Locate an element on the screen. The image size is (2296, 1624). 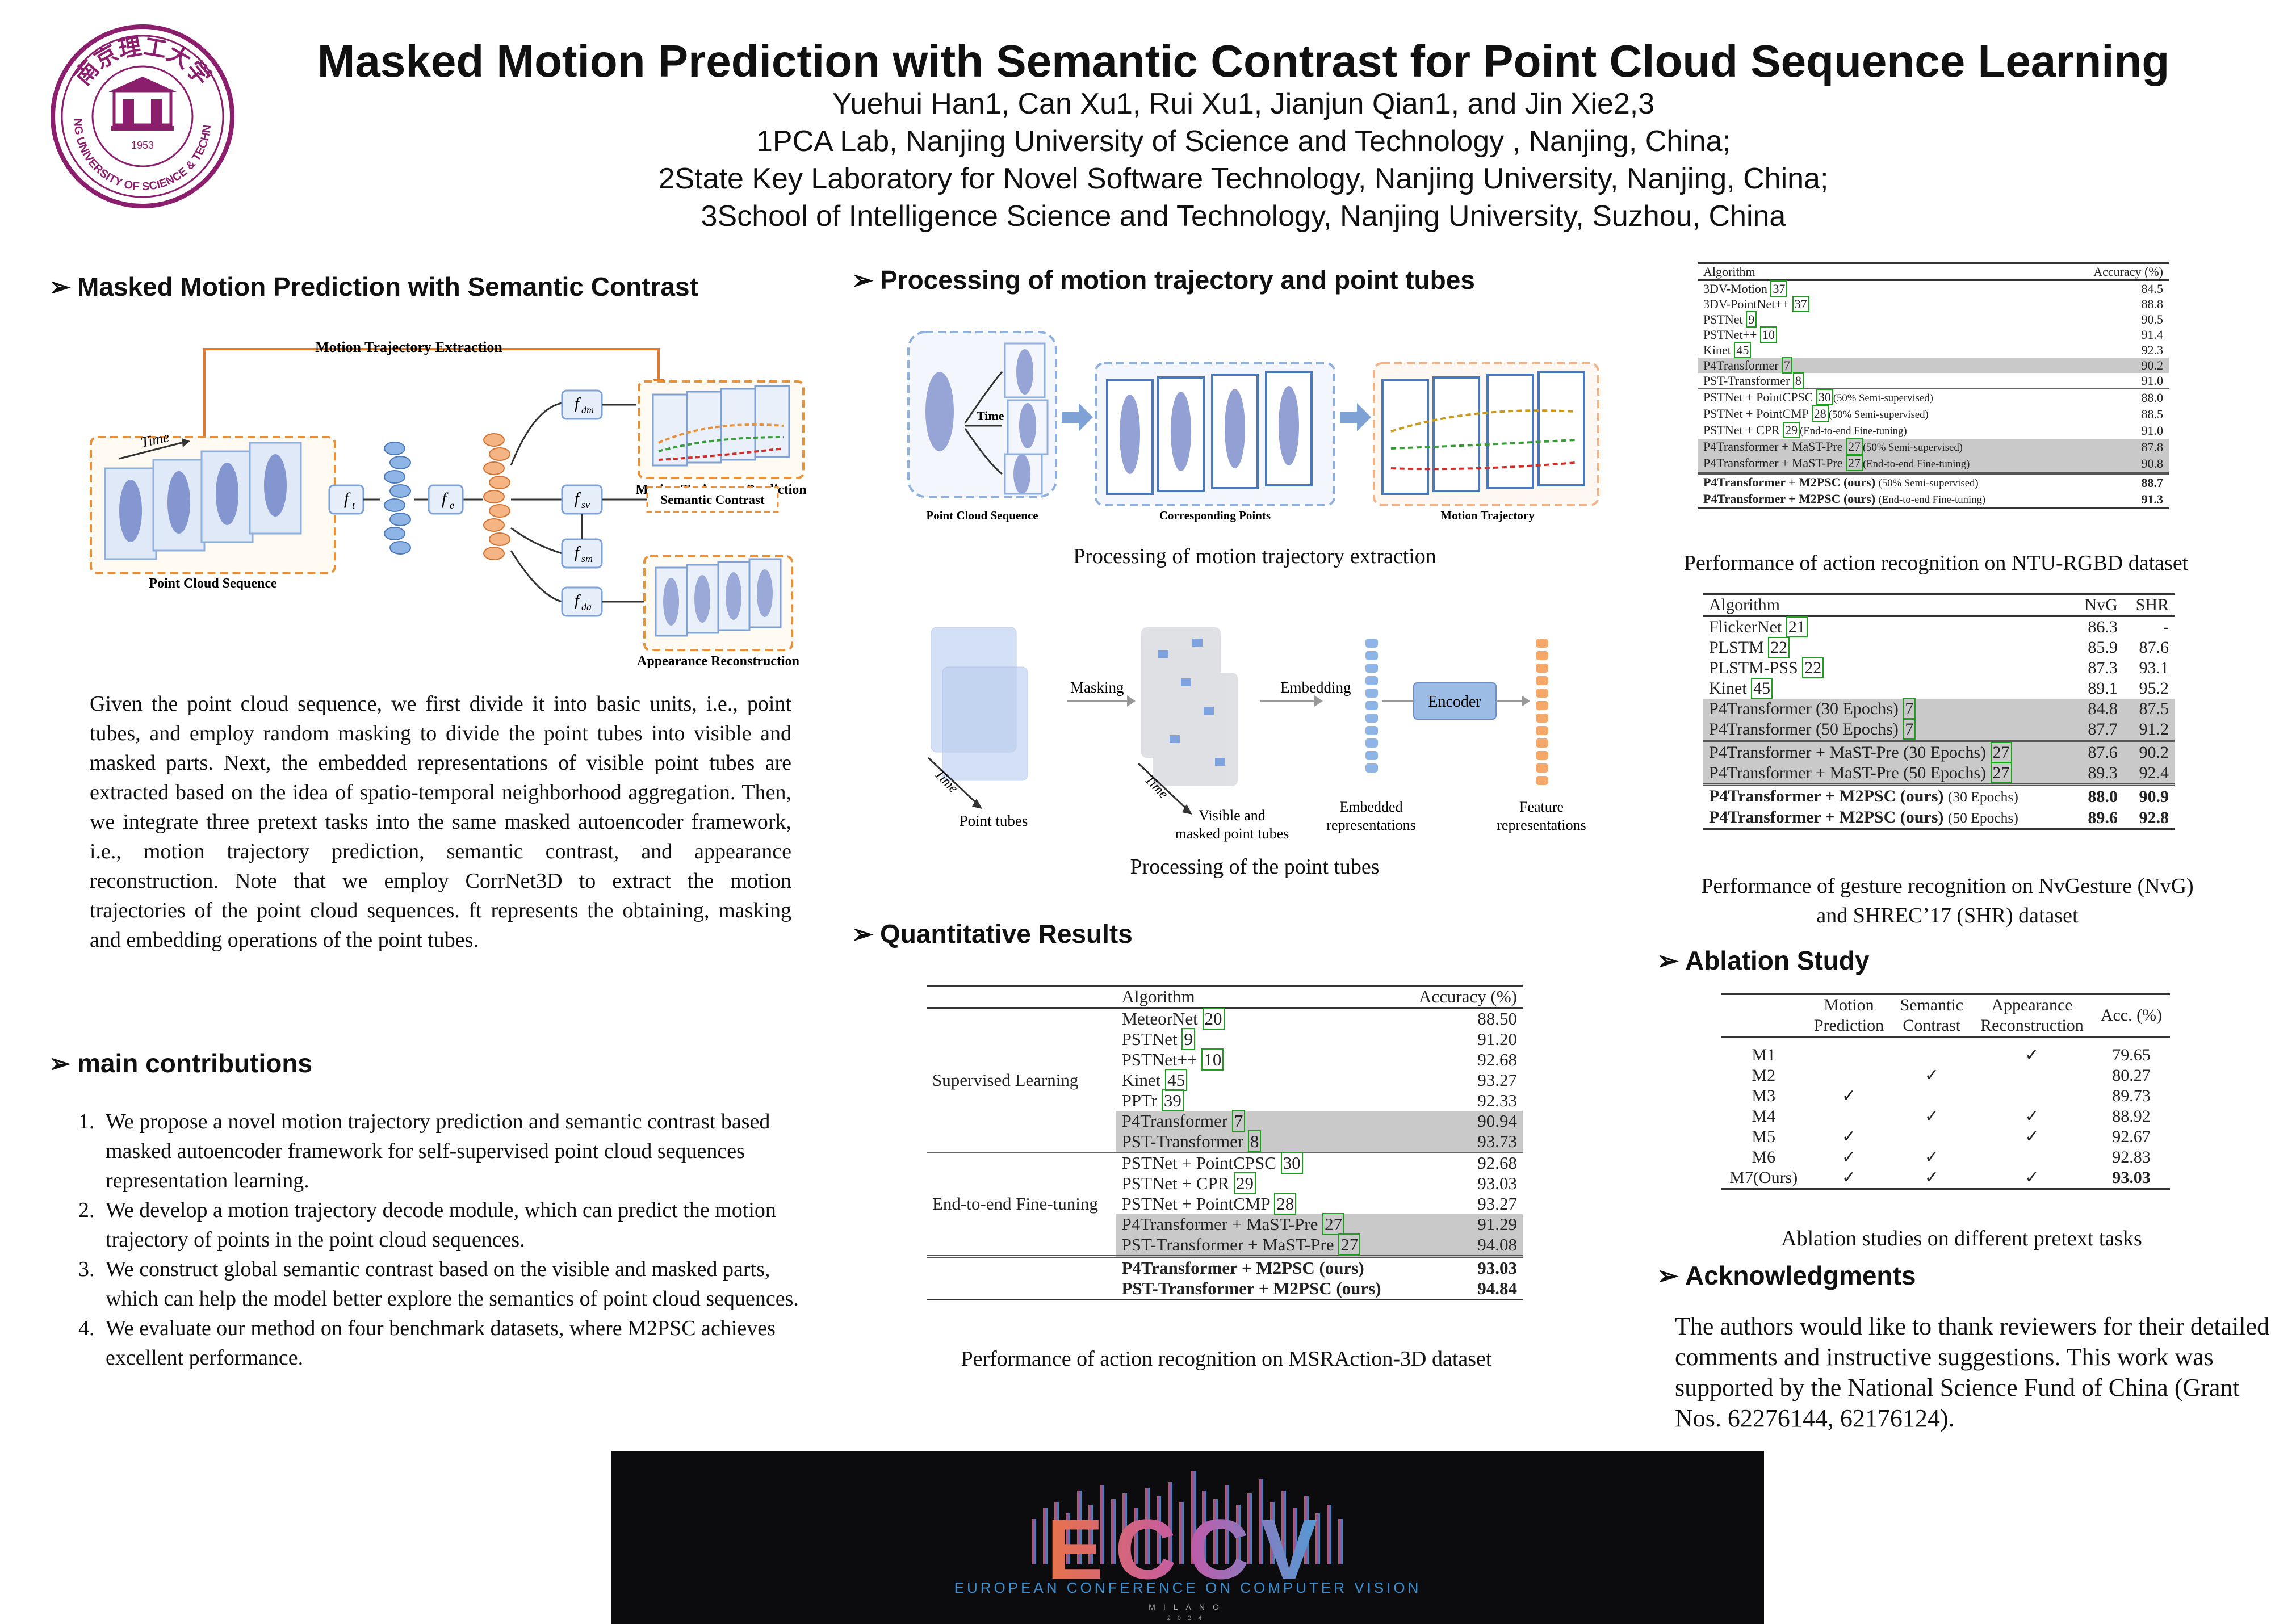
table-row: FlickerNet 21 86.3 - is located at coordinates (1939, 626).